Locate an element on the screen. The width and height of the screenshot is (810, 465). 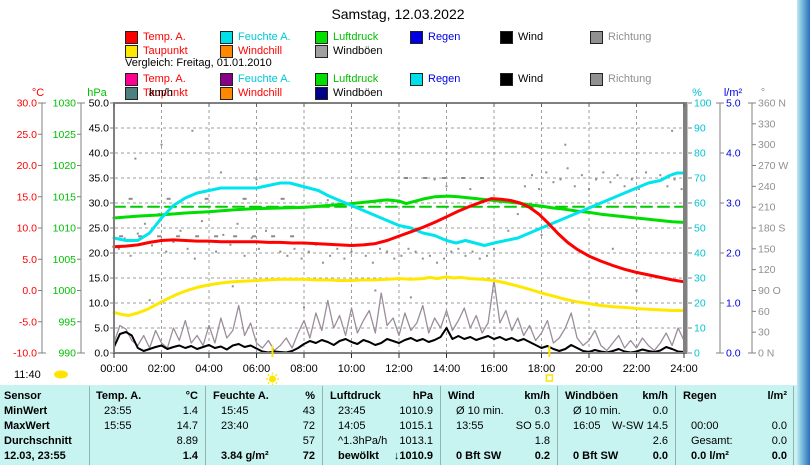
svg-text: 90 O is located at coordinates (769, 291).